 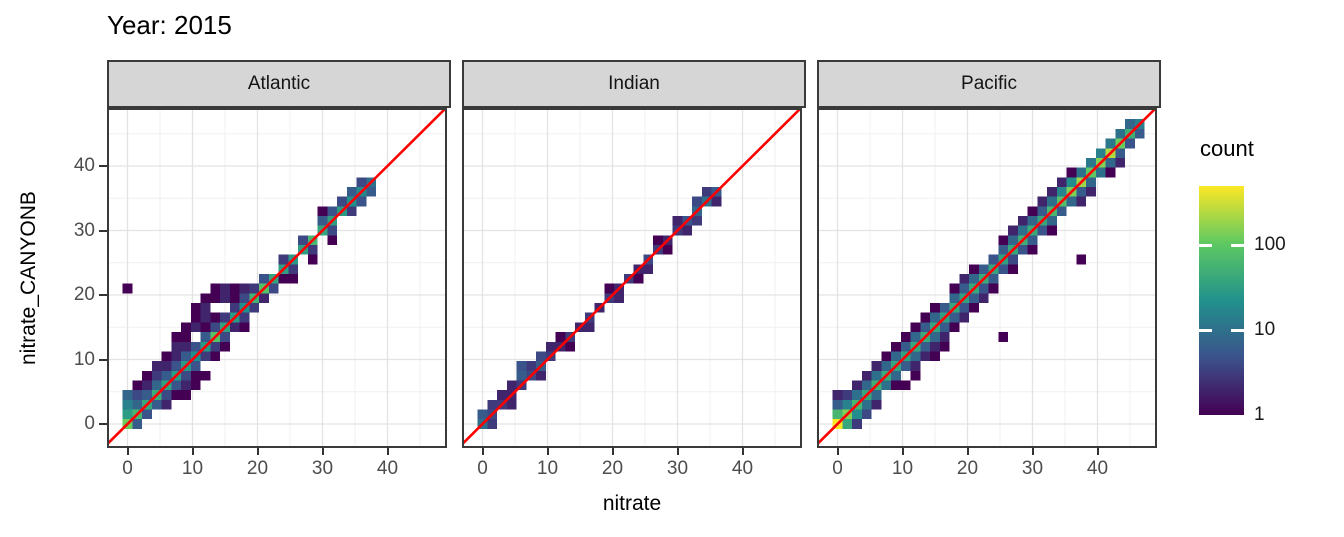 What do you see at coordinates (1221, 300) in the screenshot?
I see `legend-colorbar` at bounding box center [1221, 300].